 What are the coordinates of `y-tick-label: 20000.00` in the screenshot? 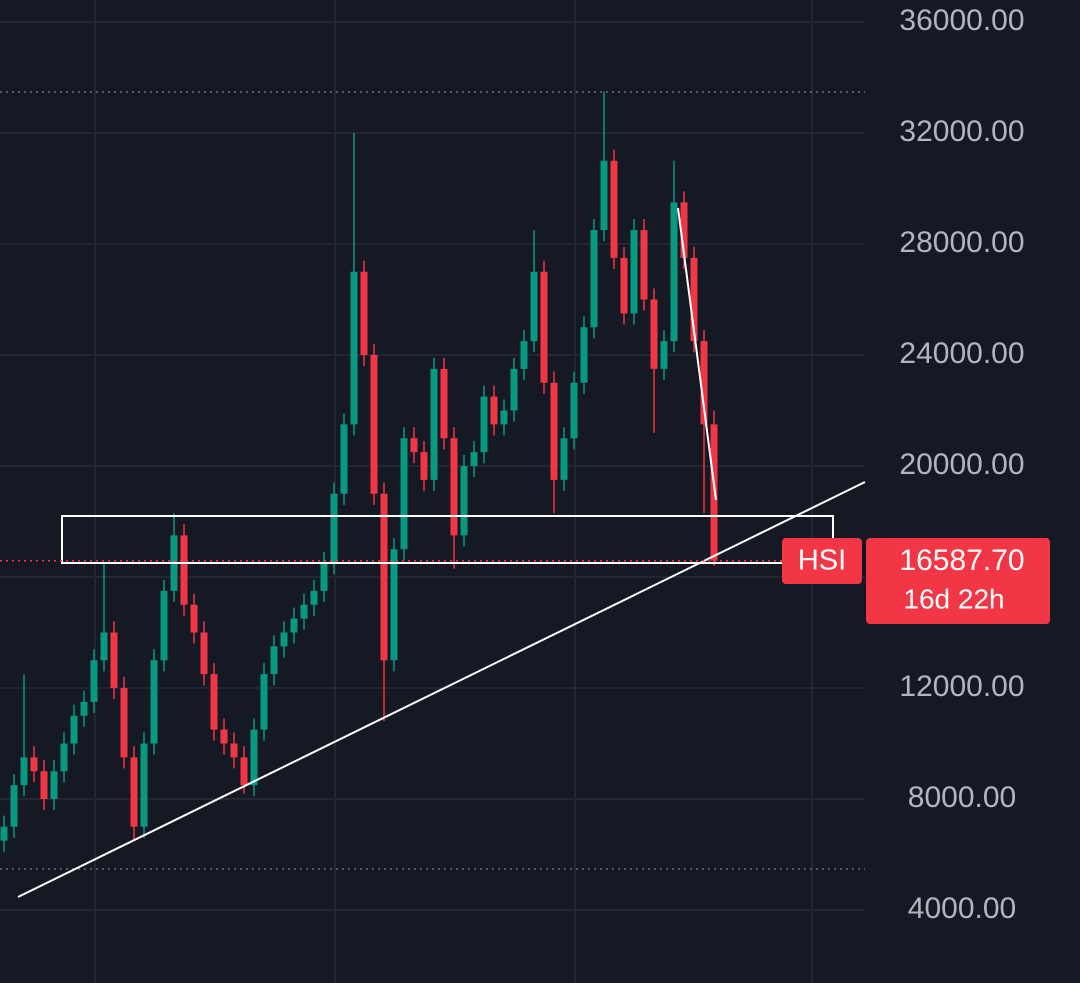 It's located at (961, 464).